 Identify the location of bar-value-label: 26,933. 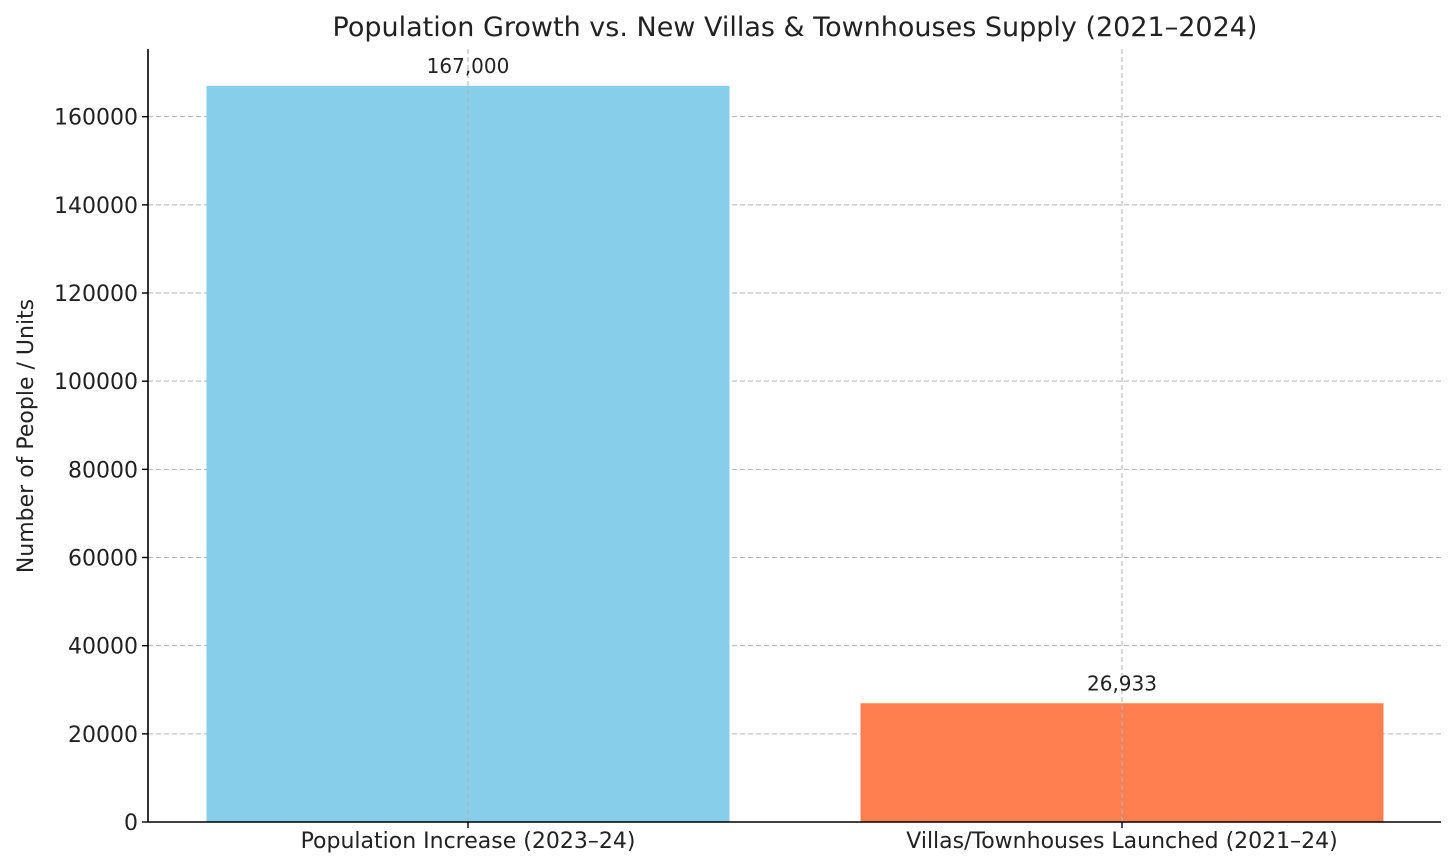
(1122, 683).